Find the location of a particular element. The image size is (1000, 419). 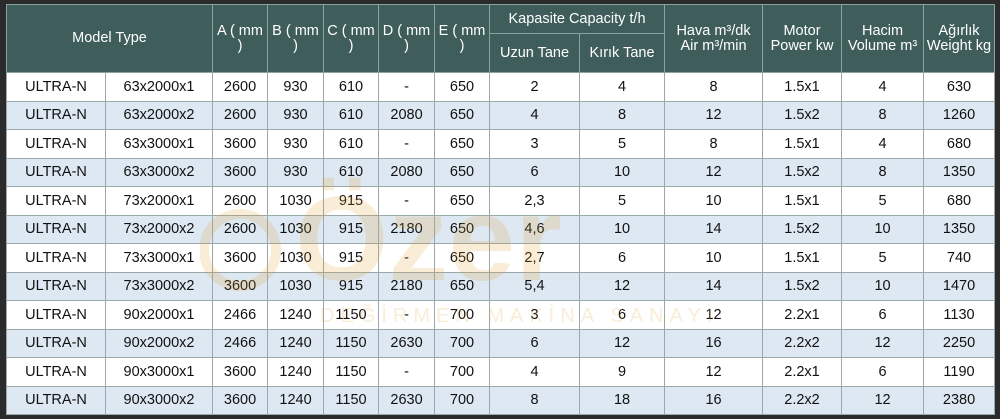

cell-uzun: 2,3 is located at coordinates (535, 201).